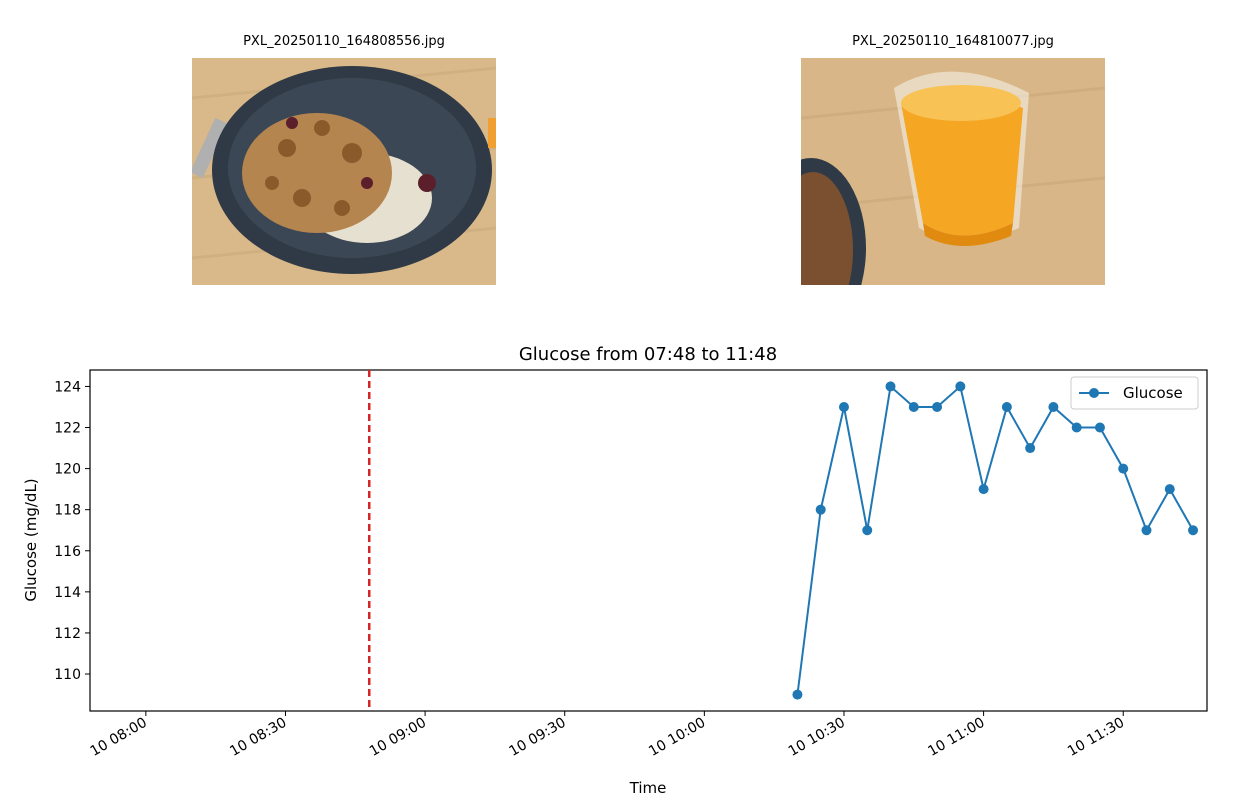  Describe the element at coordinates (67, 429) in the screenshot. I see `y-tick-label: 122` at that location.